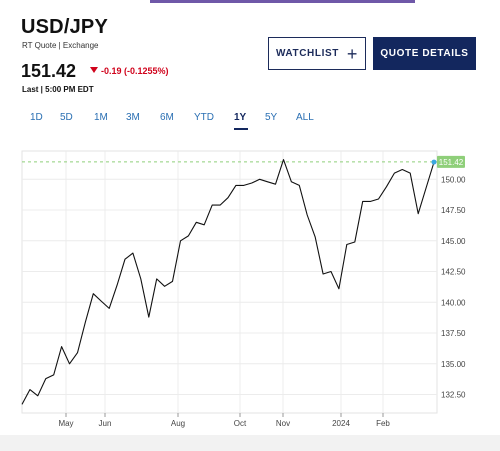 The height and width of the screenshot is (451, 500). Describe the element at coordinates (135, 71) in the screenshot. I see `price-change-value: -0.19 (-0.1255%)` at that location.